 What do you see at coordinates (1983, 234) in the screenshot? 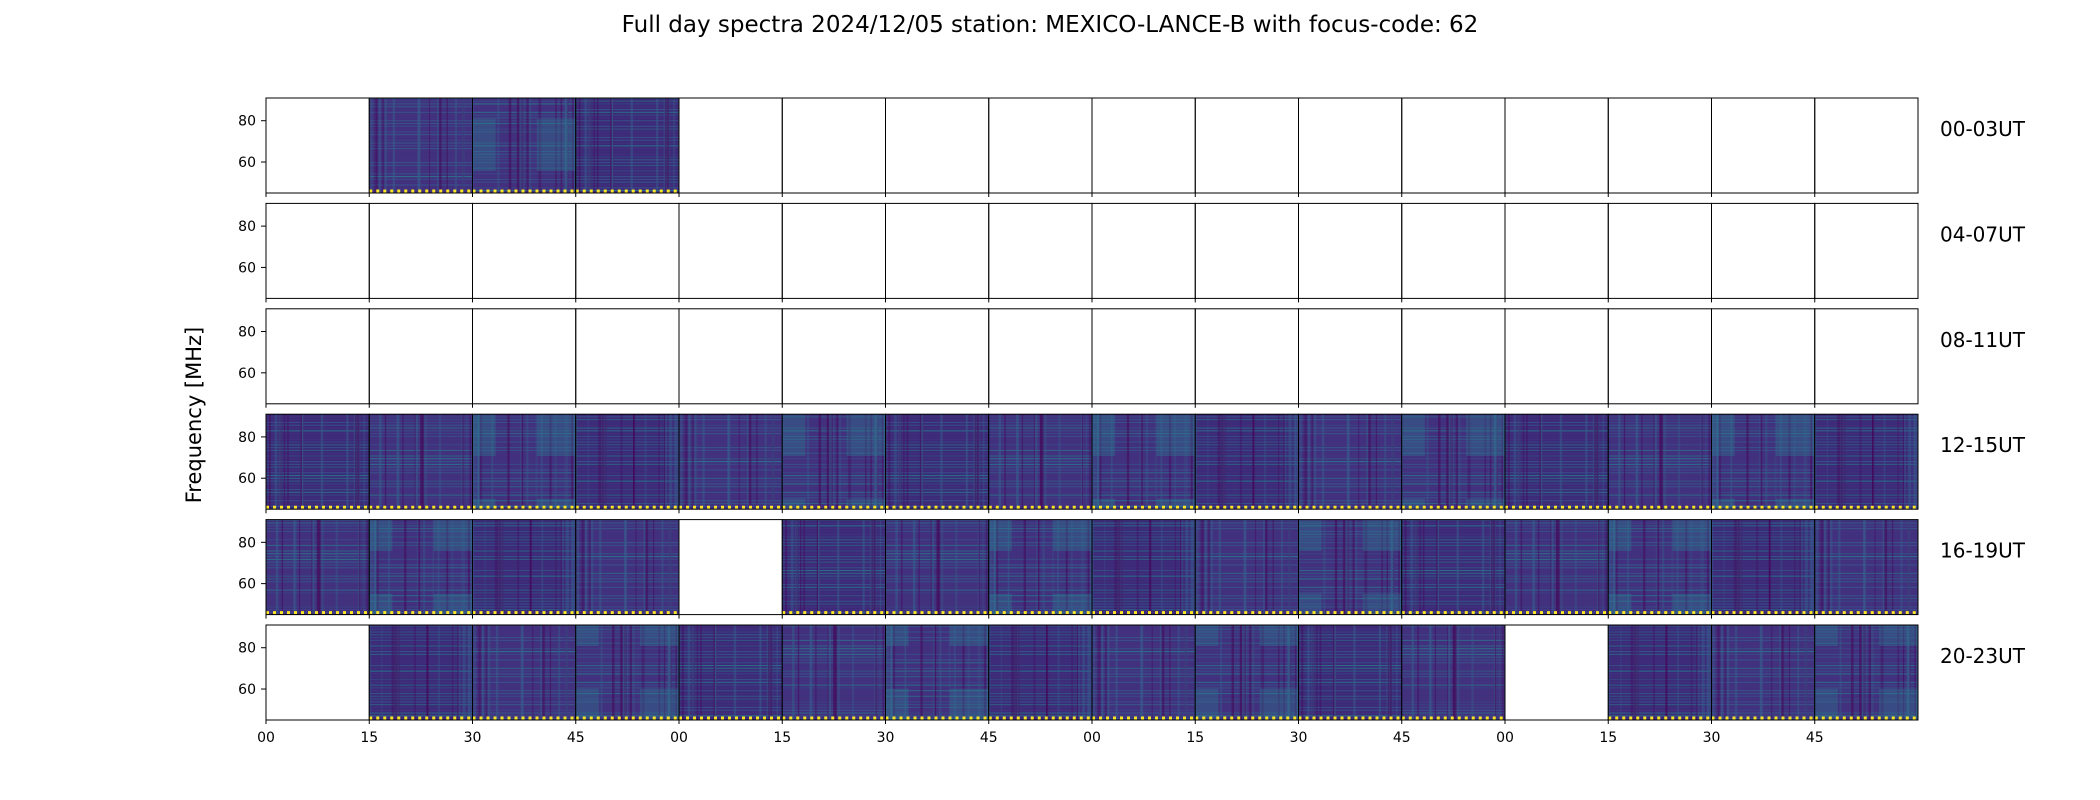
I see `row-label: 04-07UT` at bounding box center [1983, 234].